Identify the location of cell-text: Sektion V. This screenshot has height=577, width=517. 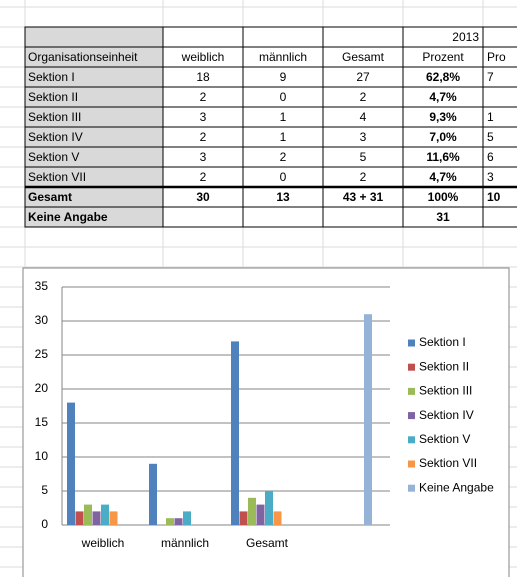
(53, 157).